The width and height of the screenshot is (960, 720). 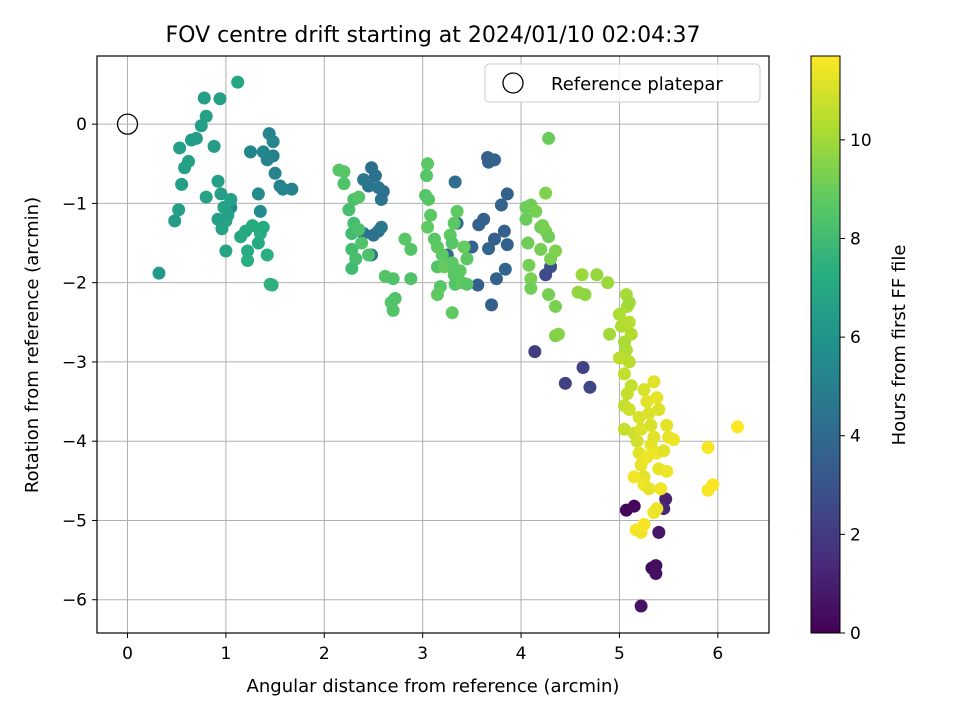 I want to click on reference-platepar-marker, so click(x=127, y=124).